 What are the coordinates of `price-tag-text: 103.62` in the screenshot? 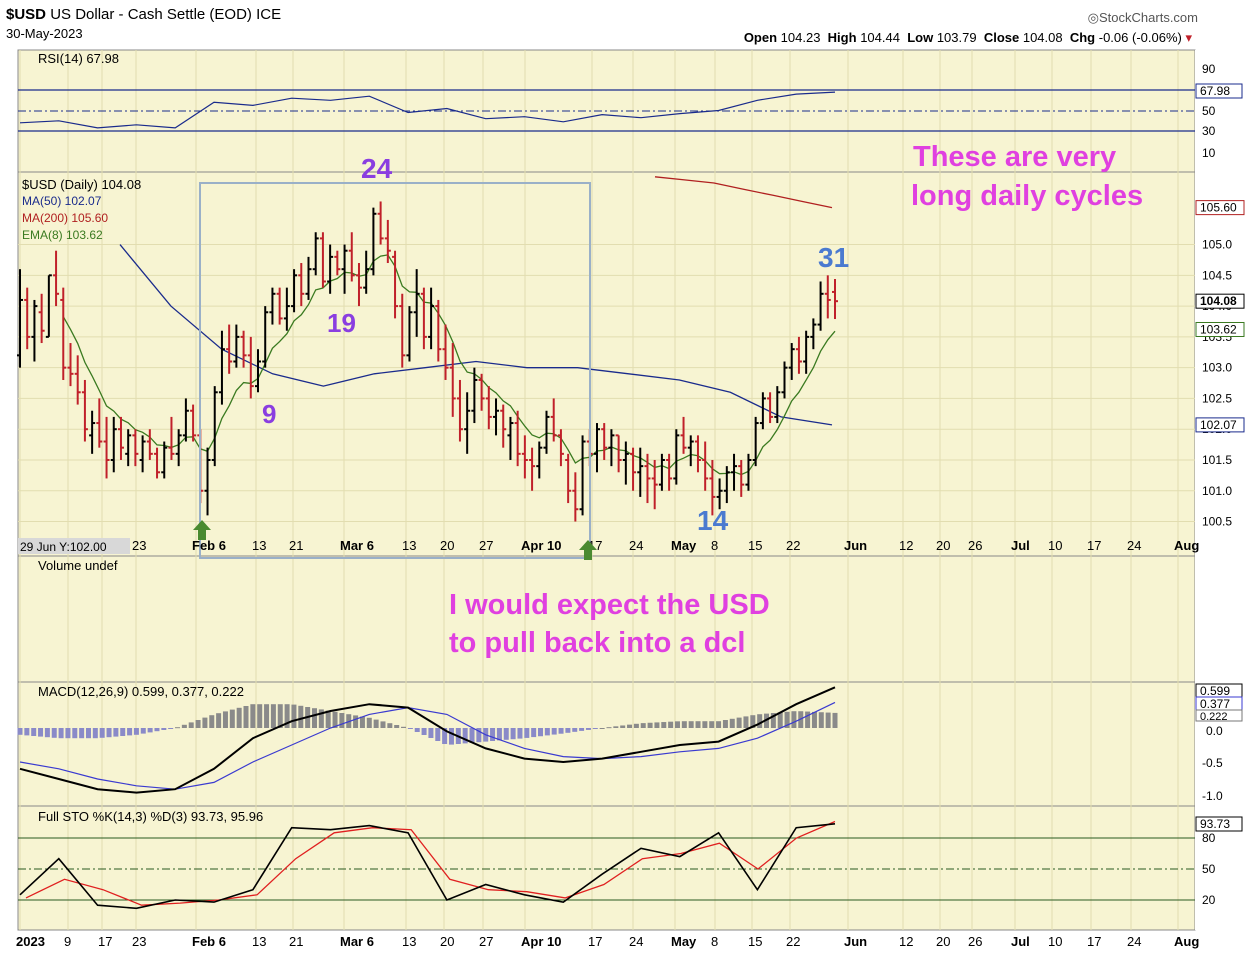 It's located at (1218, 329).